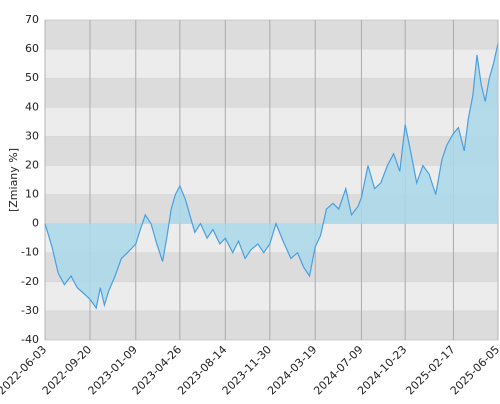 This screenshot has height=404, width=500. What do you see at coordinates (32, 194) in the screenshot?
I see `y-tick-label: 10` at bounding box center [32, 194].